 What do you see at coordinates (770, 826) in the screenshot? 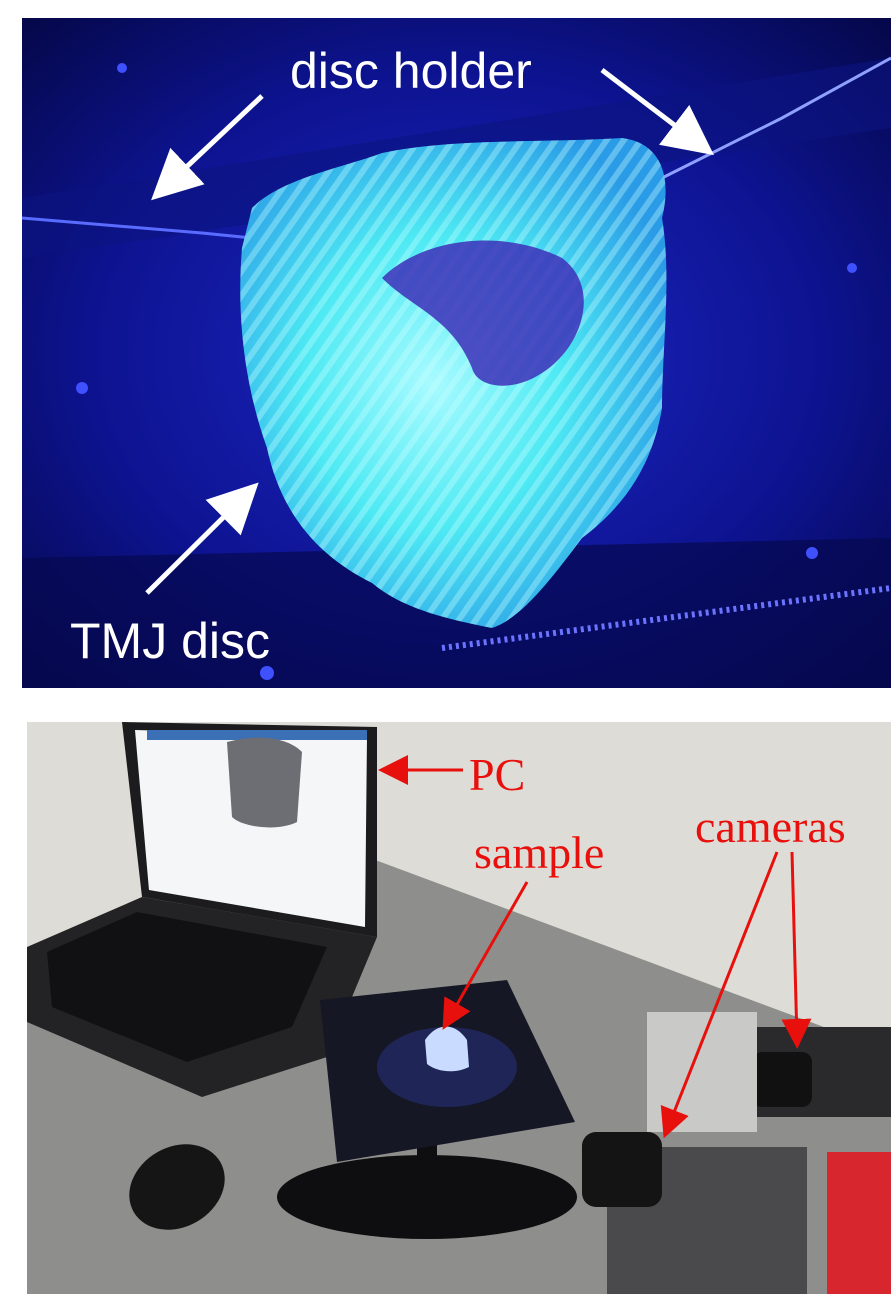
I see `label-cameras: cameras` at bounding box center [770, 826].